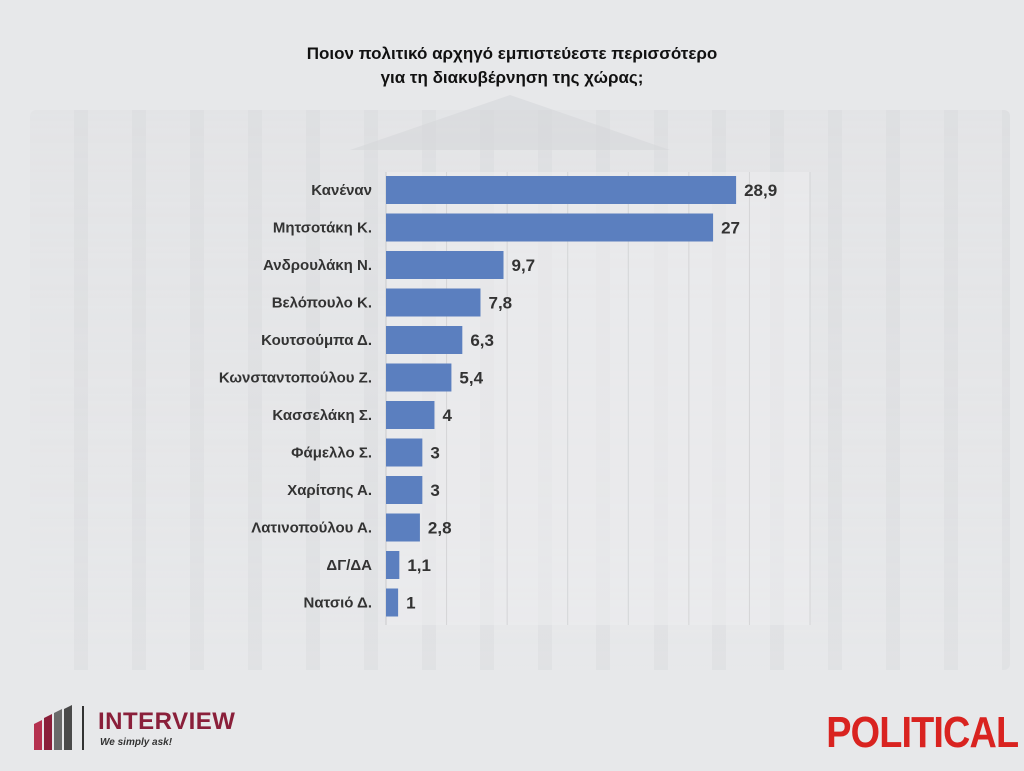 Image resolution: width=1024 pixels, height=771 pixels. What do you see at coordinates (471, 378) in the screenshot?
I see `data-label: 5,4` at bounding box center [471, 378].